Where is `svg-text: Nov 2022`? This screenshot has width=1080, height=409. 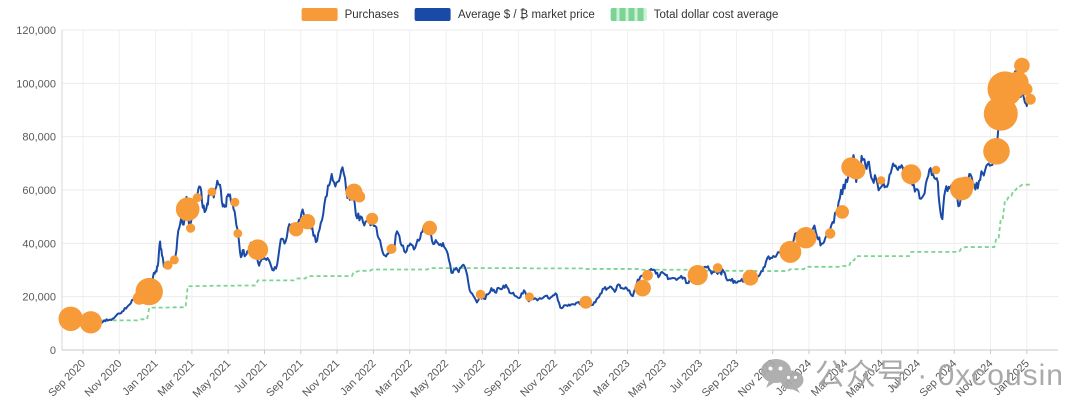 svg-text: Nov 2022 is located at coordinates (539, 379).